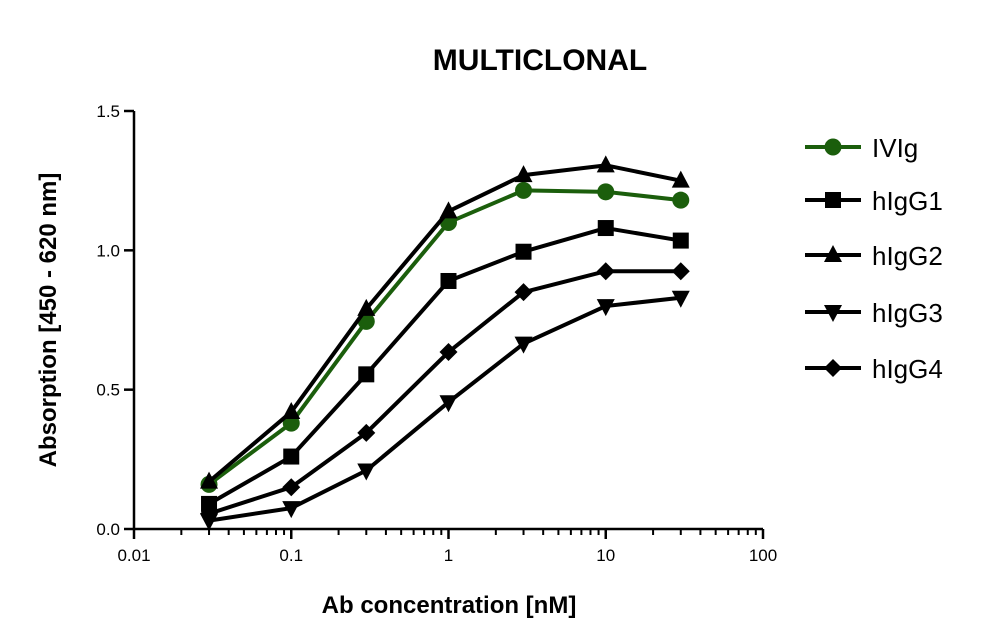 This screenshot has height=638, width=1000. What do you see at coordinates (133, 555) in the screenshot?
I see `x-tick-label: 0.01` at bounding box center [133, 555].